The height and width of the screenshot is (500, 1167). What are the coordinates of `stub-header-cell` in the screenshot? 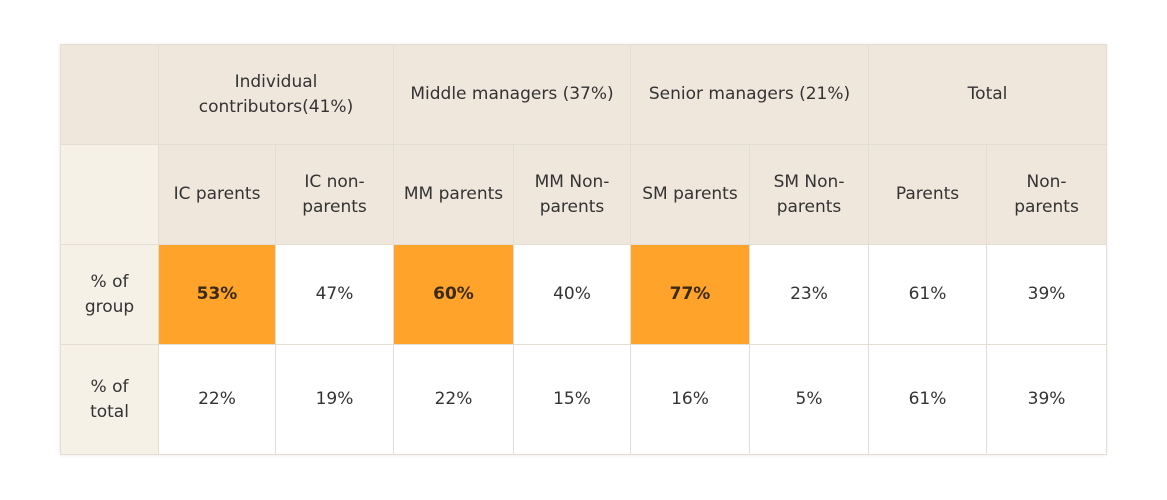 It's located at (109, 194).